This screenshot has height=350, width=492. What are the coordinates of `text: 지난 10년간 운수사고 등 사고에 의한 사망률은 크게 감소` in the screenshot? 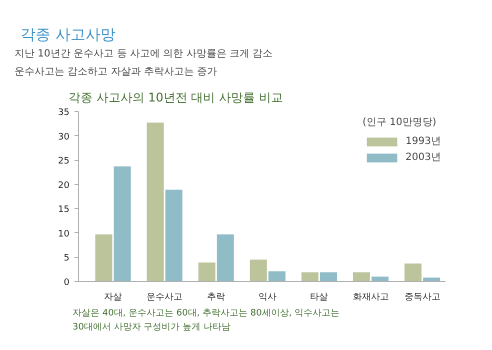 It's located at (143, 54).